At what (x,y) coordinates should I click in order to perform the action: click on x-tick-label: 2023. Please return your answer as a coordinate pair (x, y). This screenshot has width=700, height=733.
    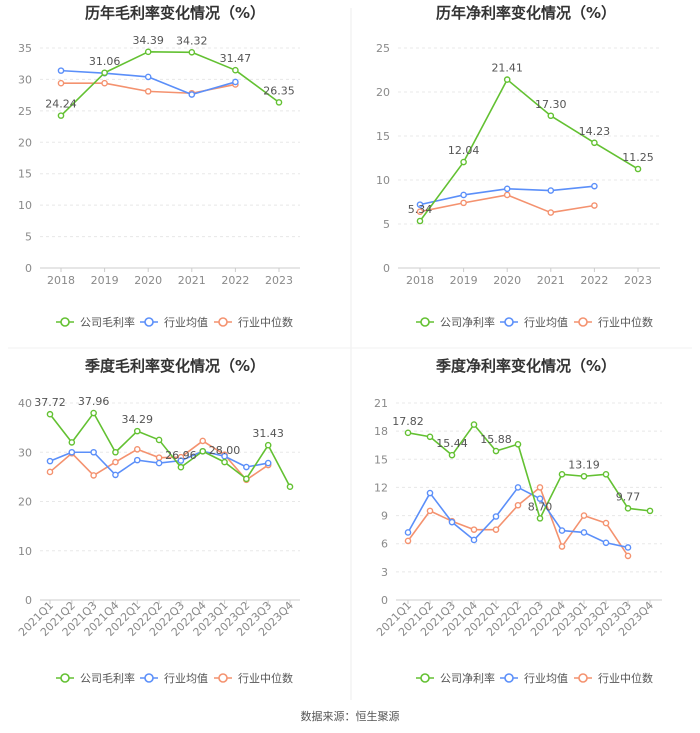
    Looking at the image, I should click on (638, 280).